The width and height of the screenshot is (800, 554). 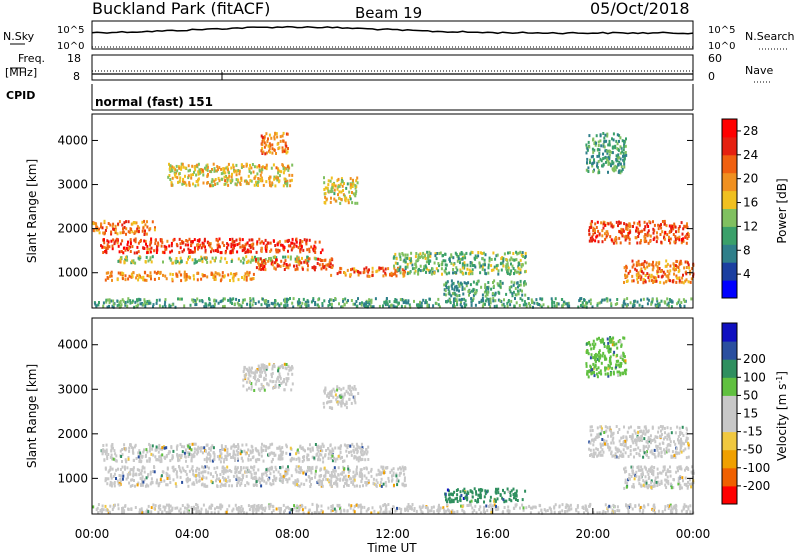 I want to click on cpid-mode-text: normal (fast) 151, so click(x=154, y=102).